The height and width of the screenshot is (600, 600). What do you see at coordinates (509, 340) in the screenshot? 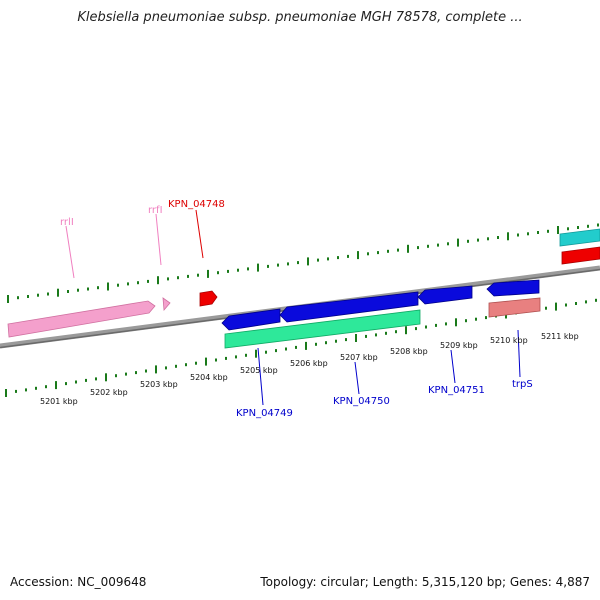
I see `tick-label: 5210 kbp` at bounding box center [509, 340].